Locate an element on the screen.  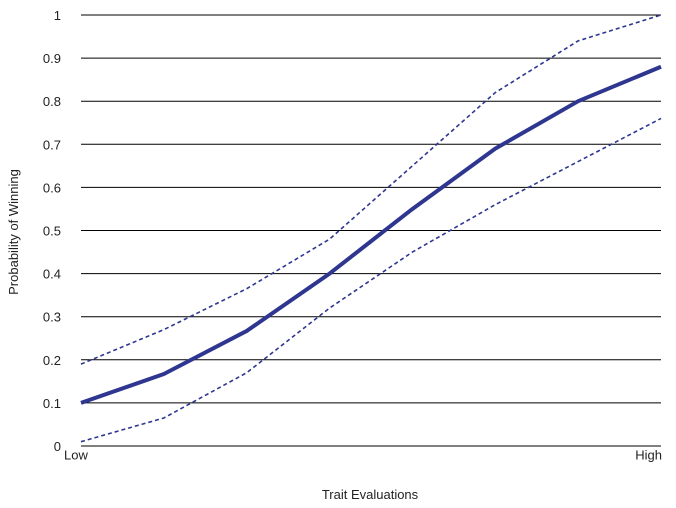
y-tick-labels: 0 0.1 0.2 0.3 0.4 0.5 0.6 0.7 0.8 0.9 1 is located at coordinates (52, 231).